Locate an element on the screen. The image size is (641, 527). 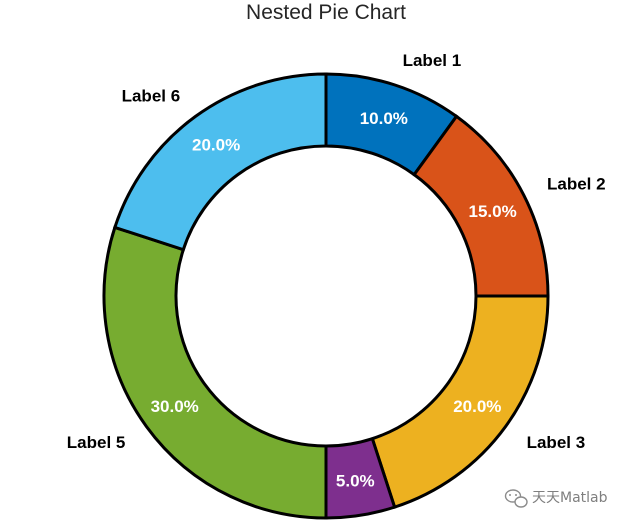
slice-percent-4: 5.0% is located at coordinates (355, 481).